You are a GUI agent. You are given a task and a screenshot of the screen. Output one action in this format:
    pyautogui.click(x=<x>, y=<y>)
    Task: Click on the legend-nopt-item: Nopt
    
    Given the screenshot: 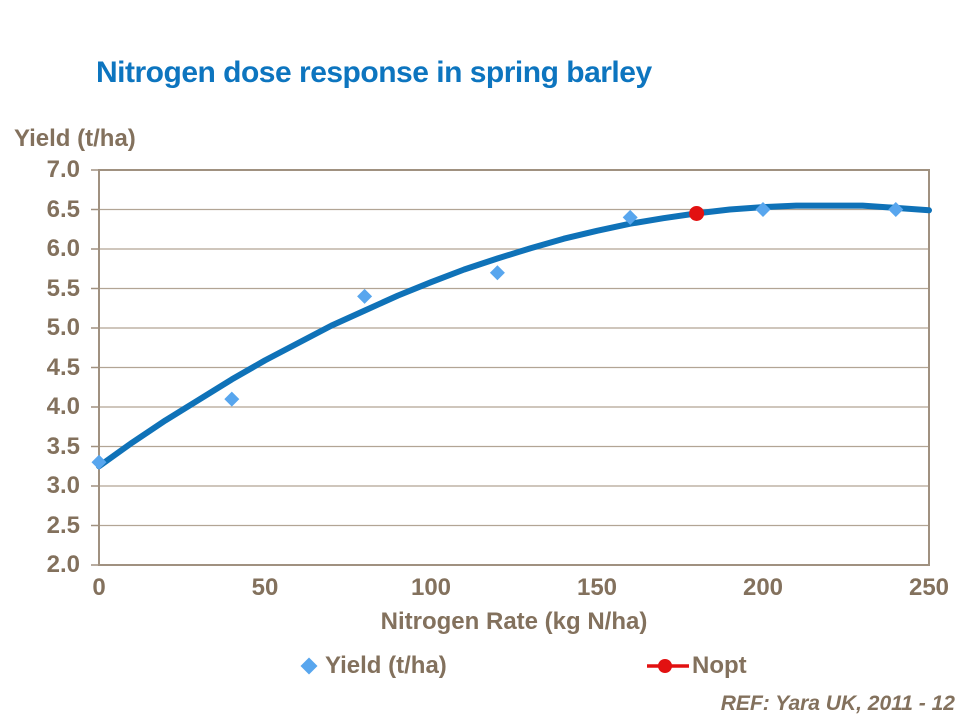 What is the action you would take?
    pyautogui.click(x=696, y=666)
    